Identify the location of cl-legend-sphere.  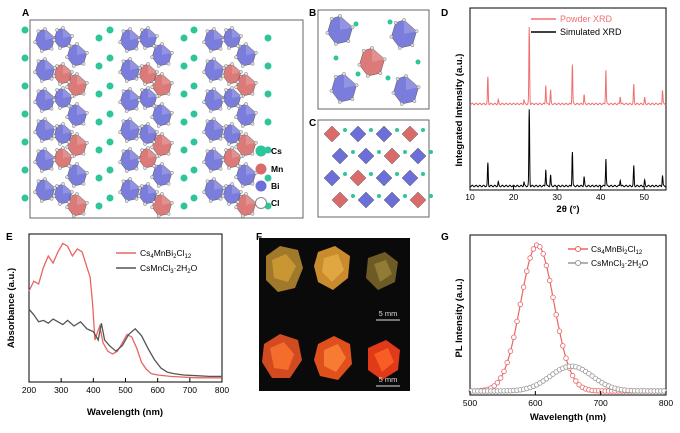
(261, 203).